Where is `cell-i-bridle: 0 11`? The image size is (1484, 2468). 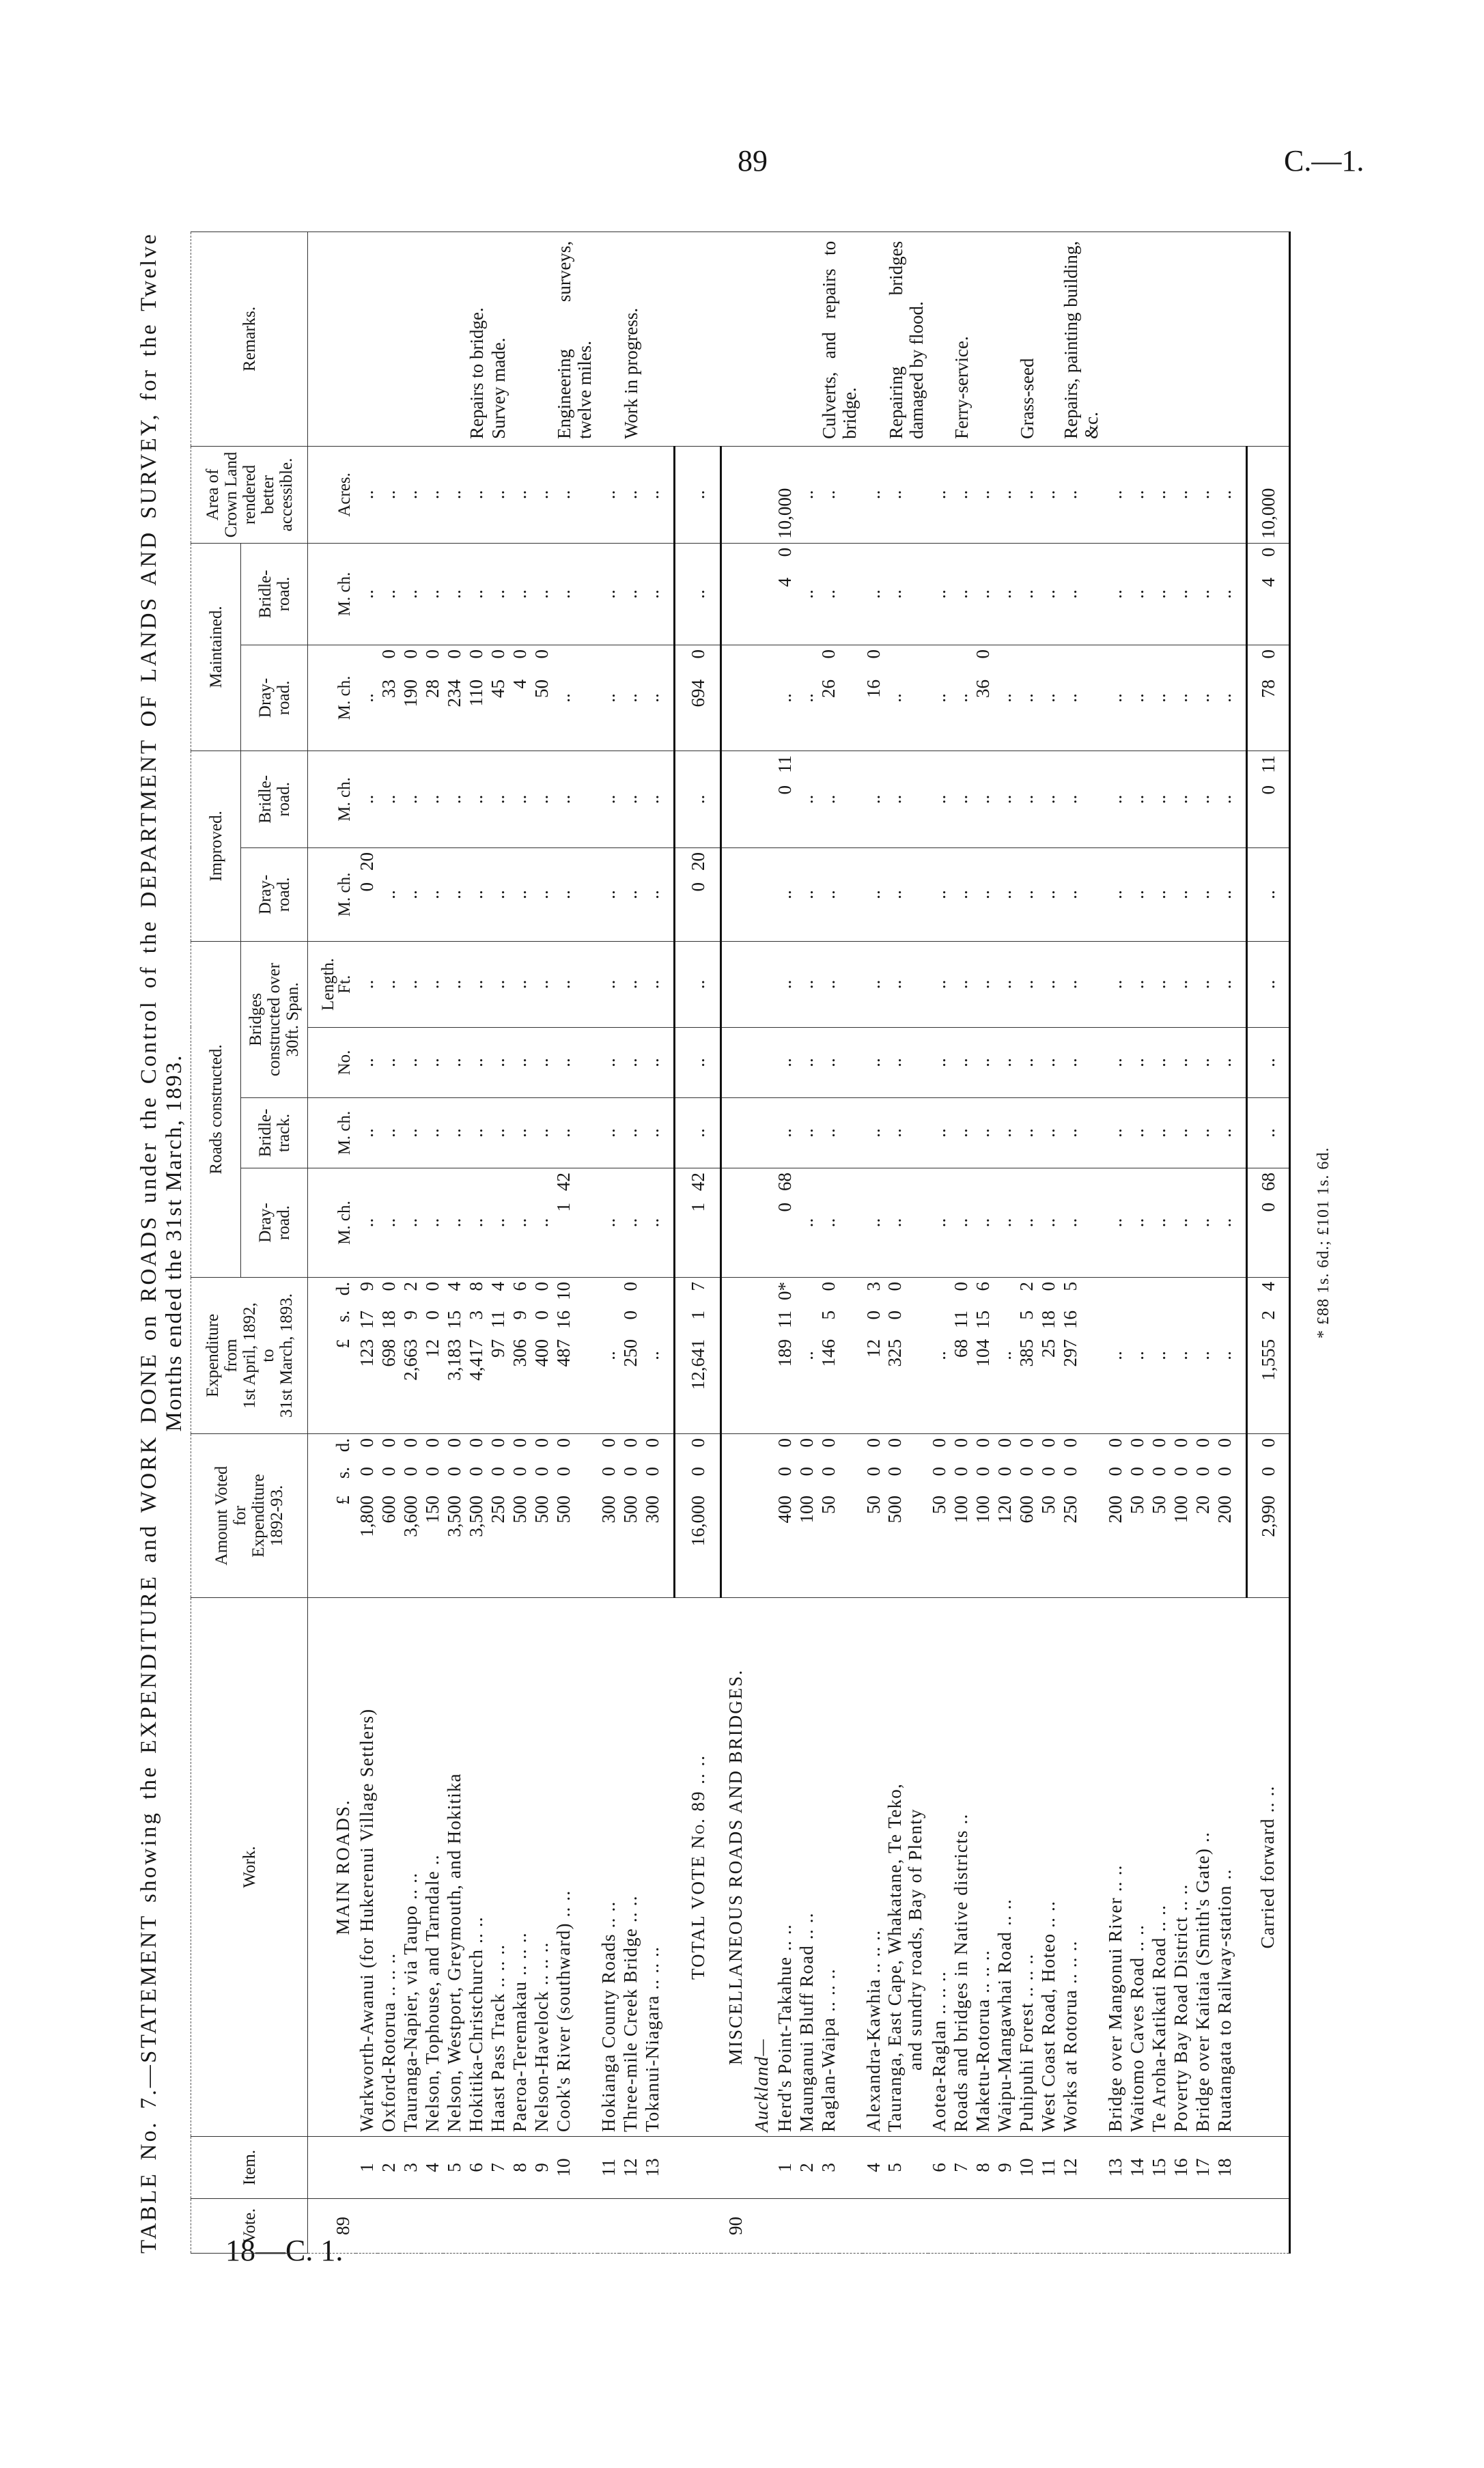
cell-i-bridle: 0 11 is located at coordinates (1268, 800).